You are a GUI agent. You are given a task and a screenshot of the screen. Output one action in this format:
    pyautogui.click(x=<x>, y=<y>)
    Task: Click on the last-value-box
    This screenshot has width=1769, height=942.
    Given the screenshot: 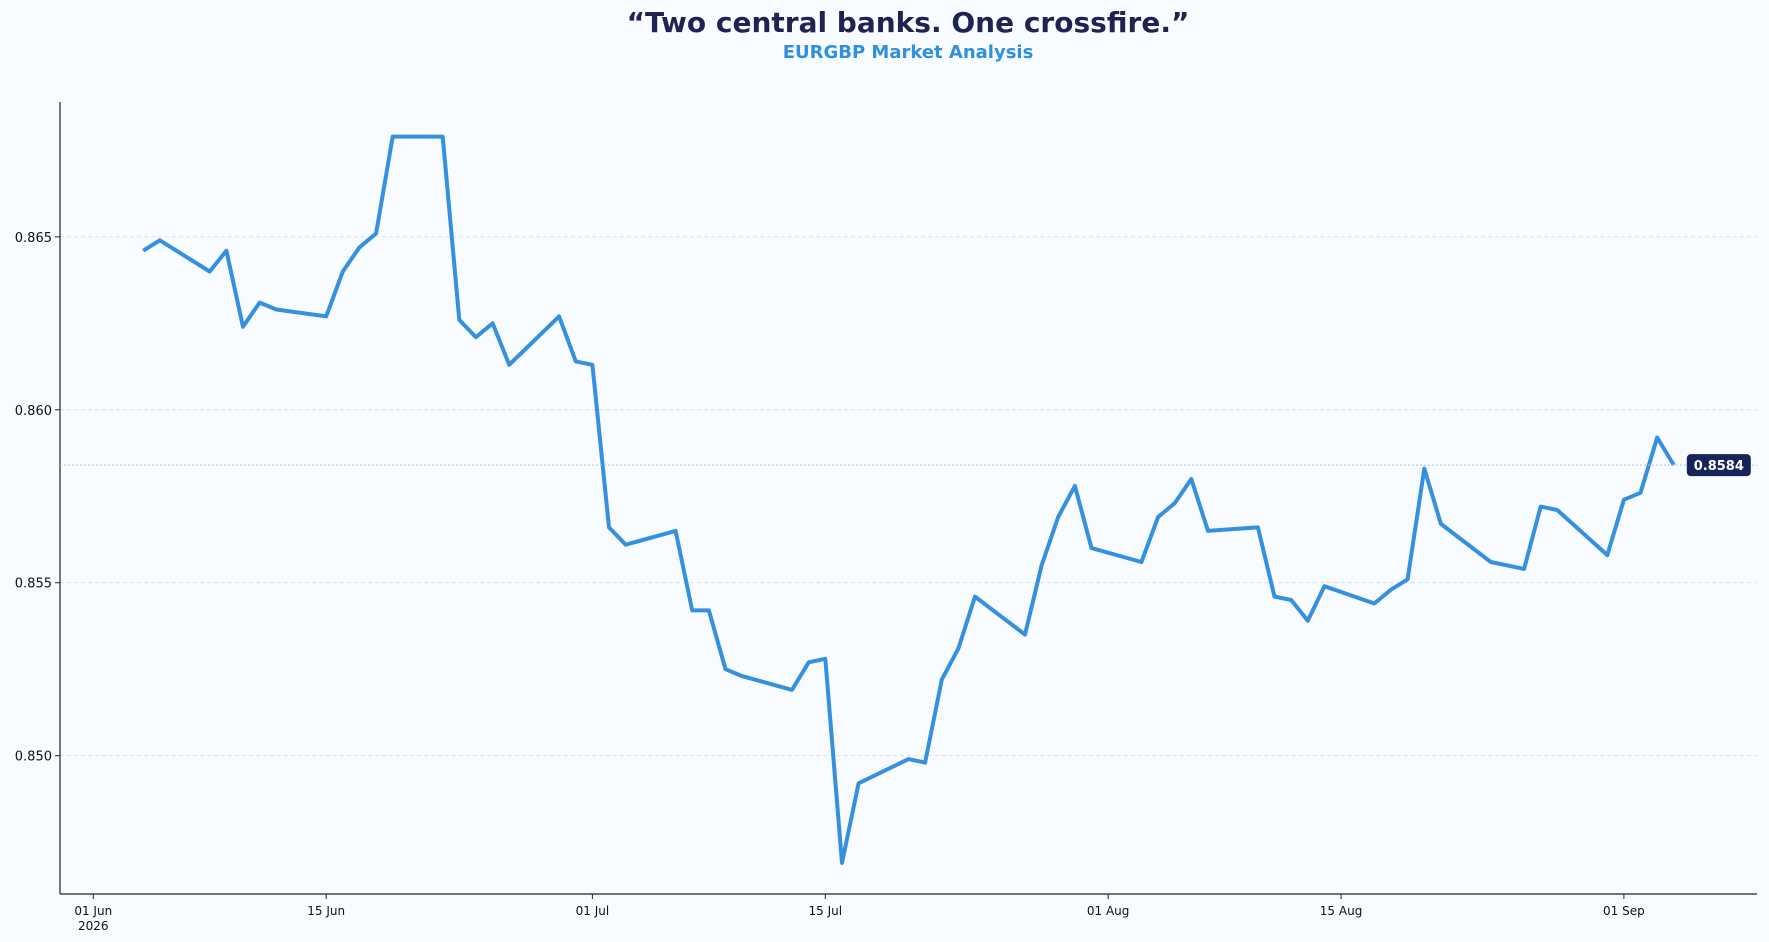 What is the action you would take?
    pyautogui.click(x=1718, y=465)
    